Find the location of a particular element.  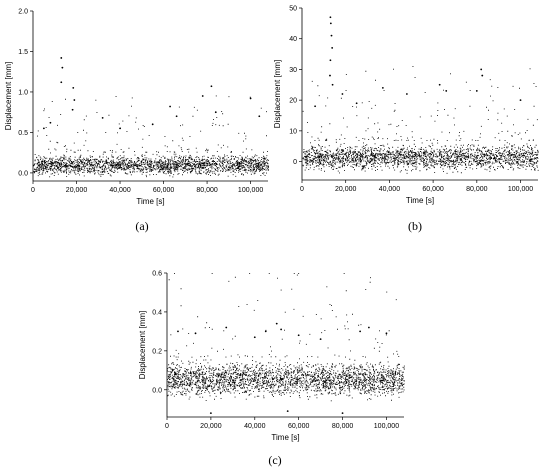

y-tick-label: 50 is located at coordinates (293, 9).